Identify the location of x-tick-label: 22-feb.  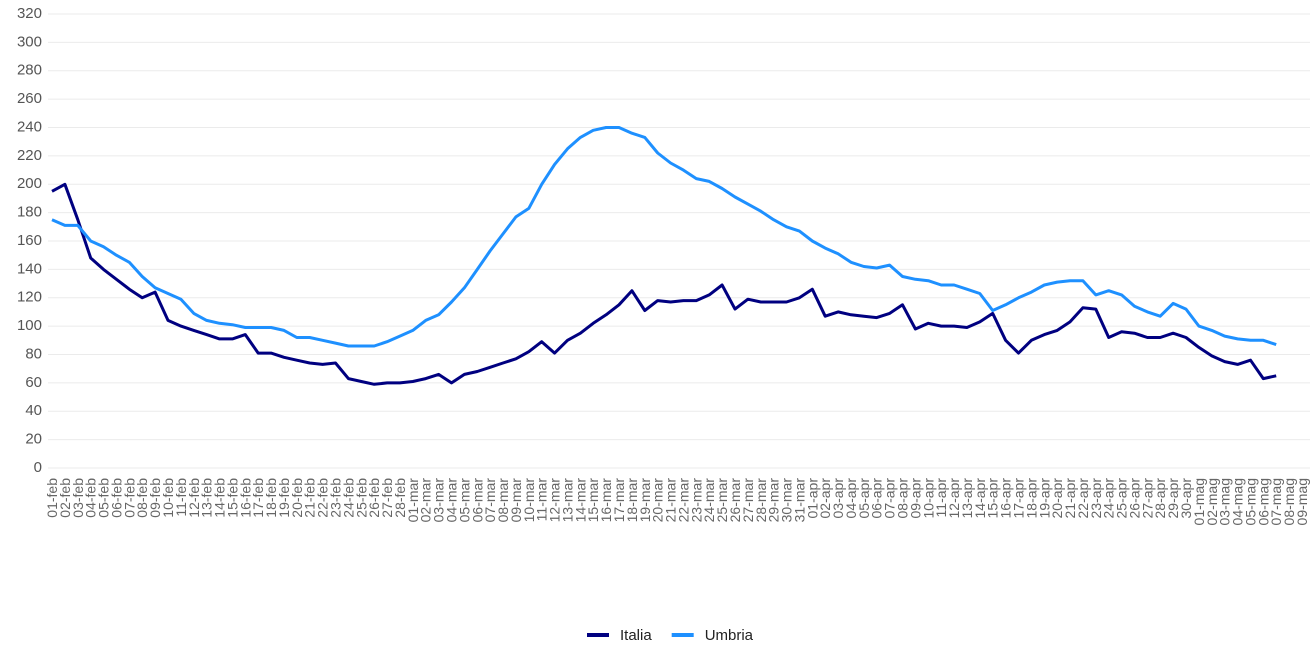
(323, 498).